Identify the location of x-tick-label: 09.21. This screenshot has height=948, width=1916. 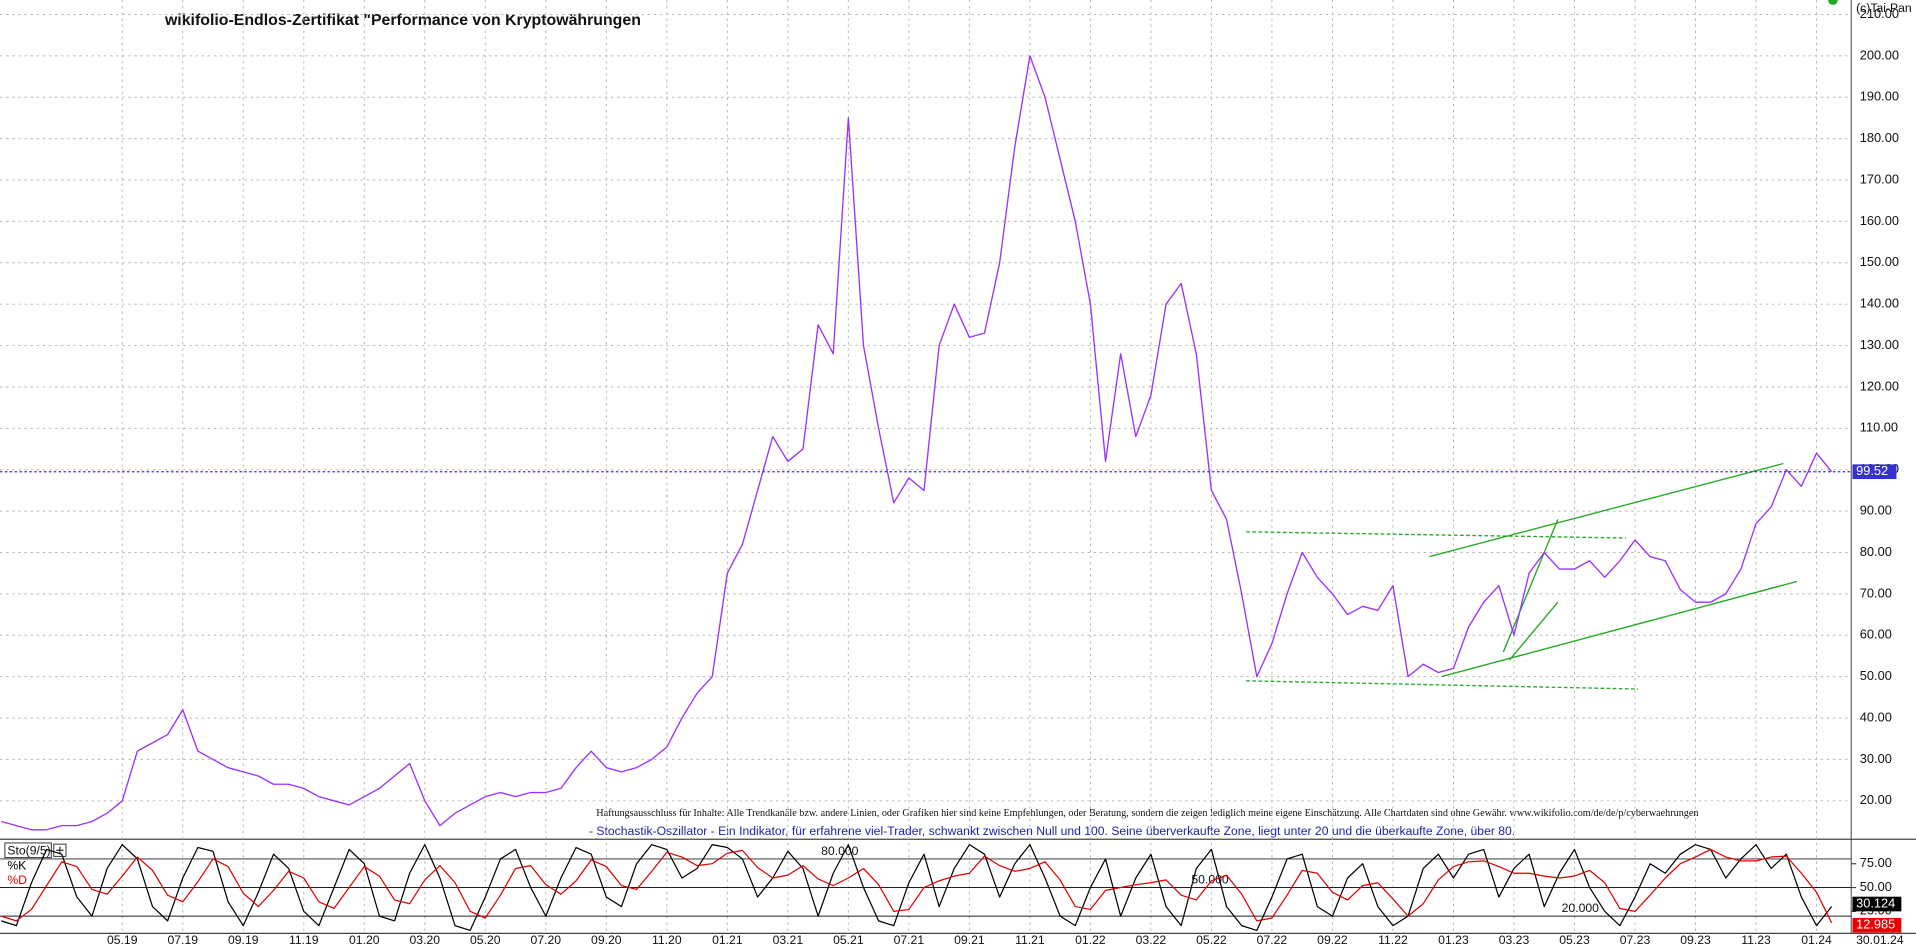
(969, 940).